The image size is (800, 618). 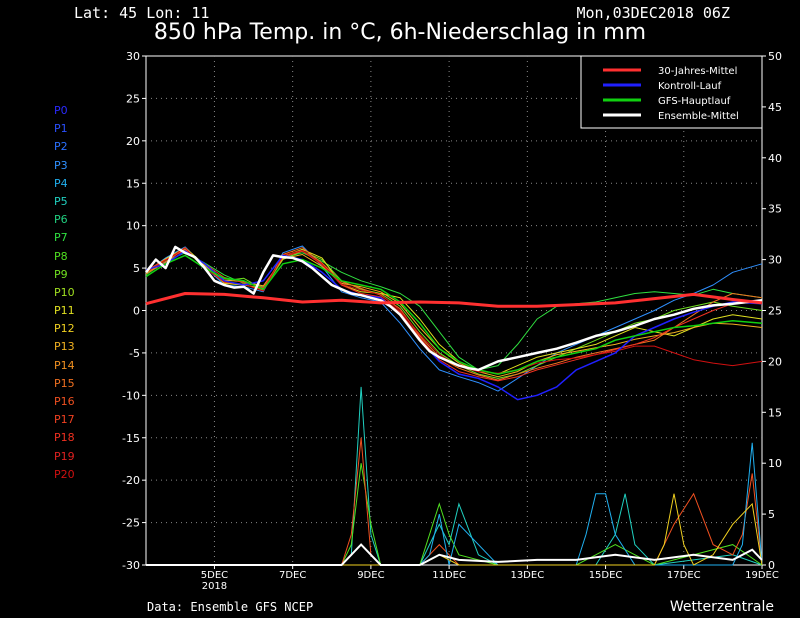 I want to click on y-left-tick-label: 0, so click(x=136, y=311).